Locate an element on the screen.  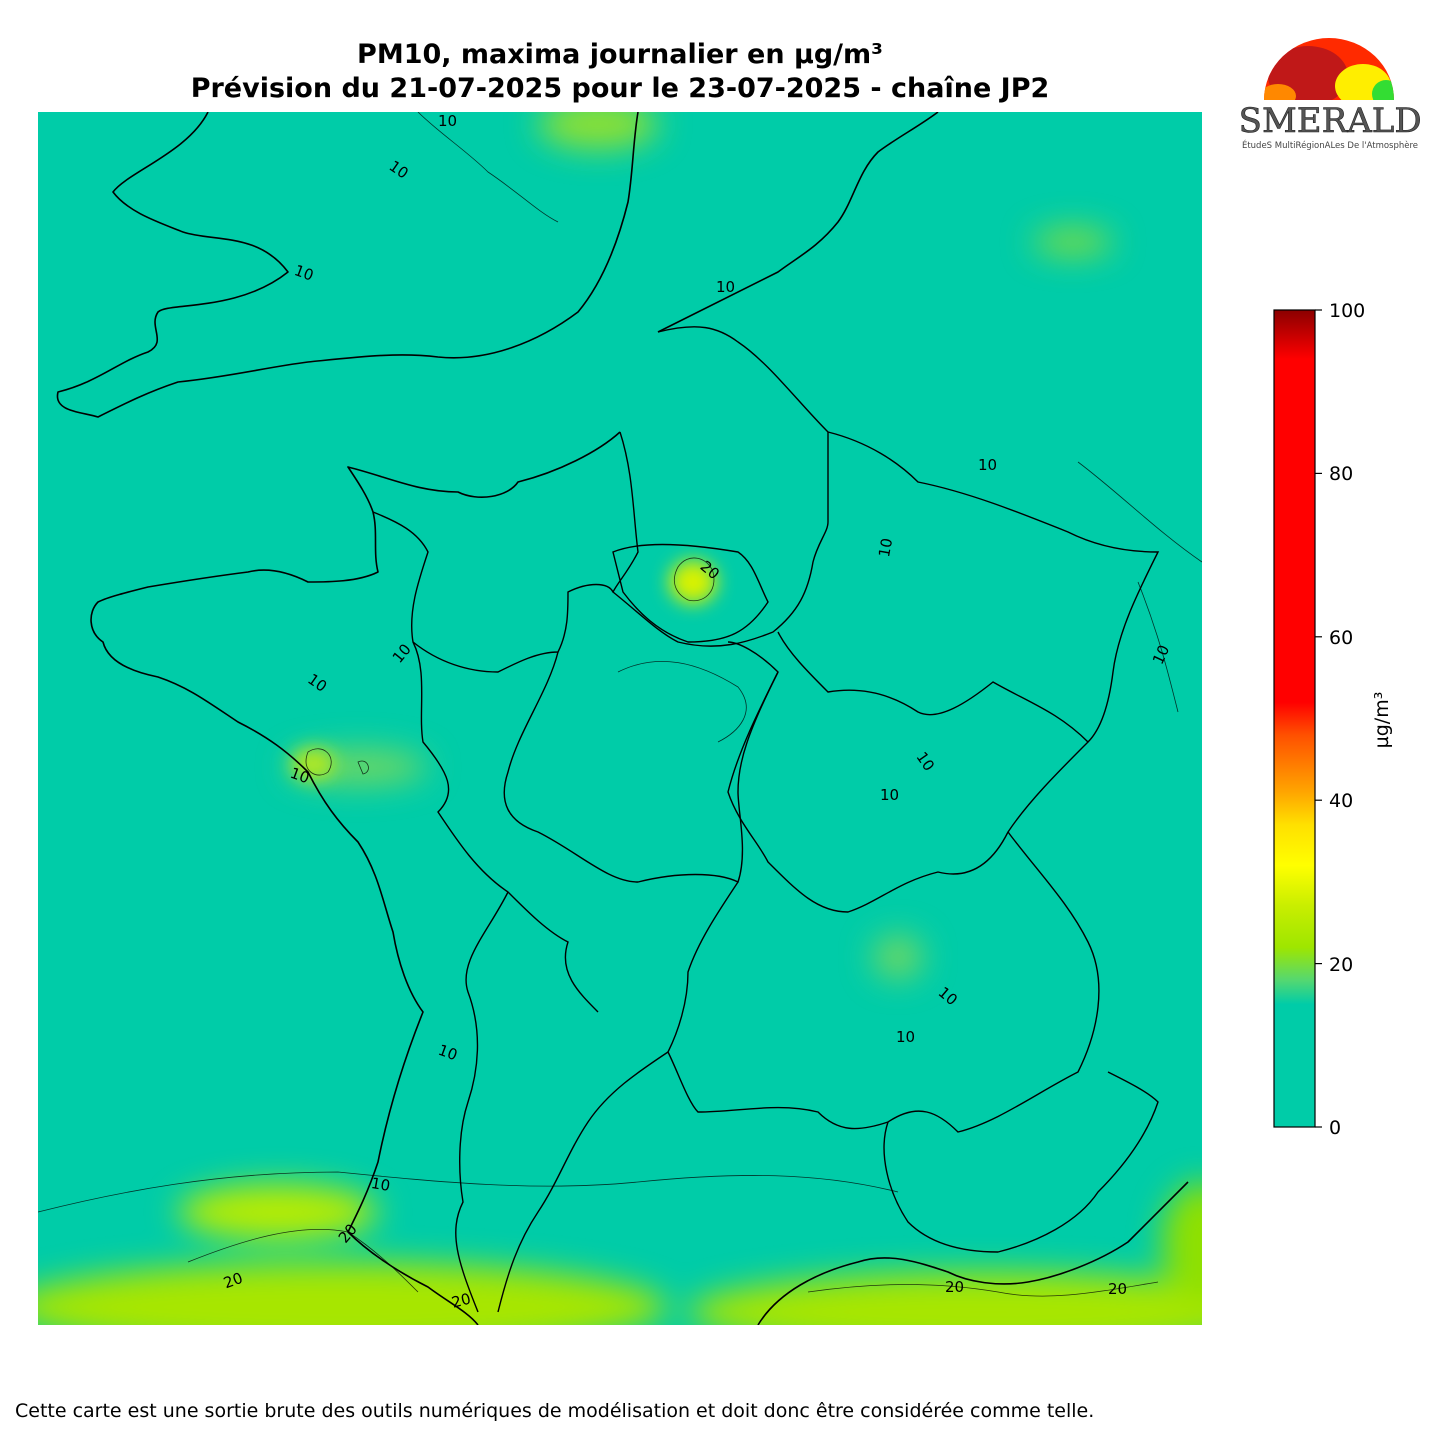
colorbar-tick-label: 80 is located at coordinates (1341, 474).